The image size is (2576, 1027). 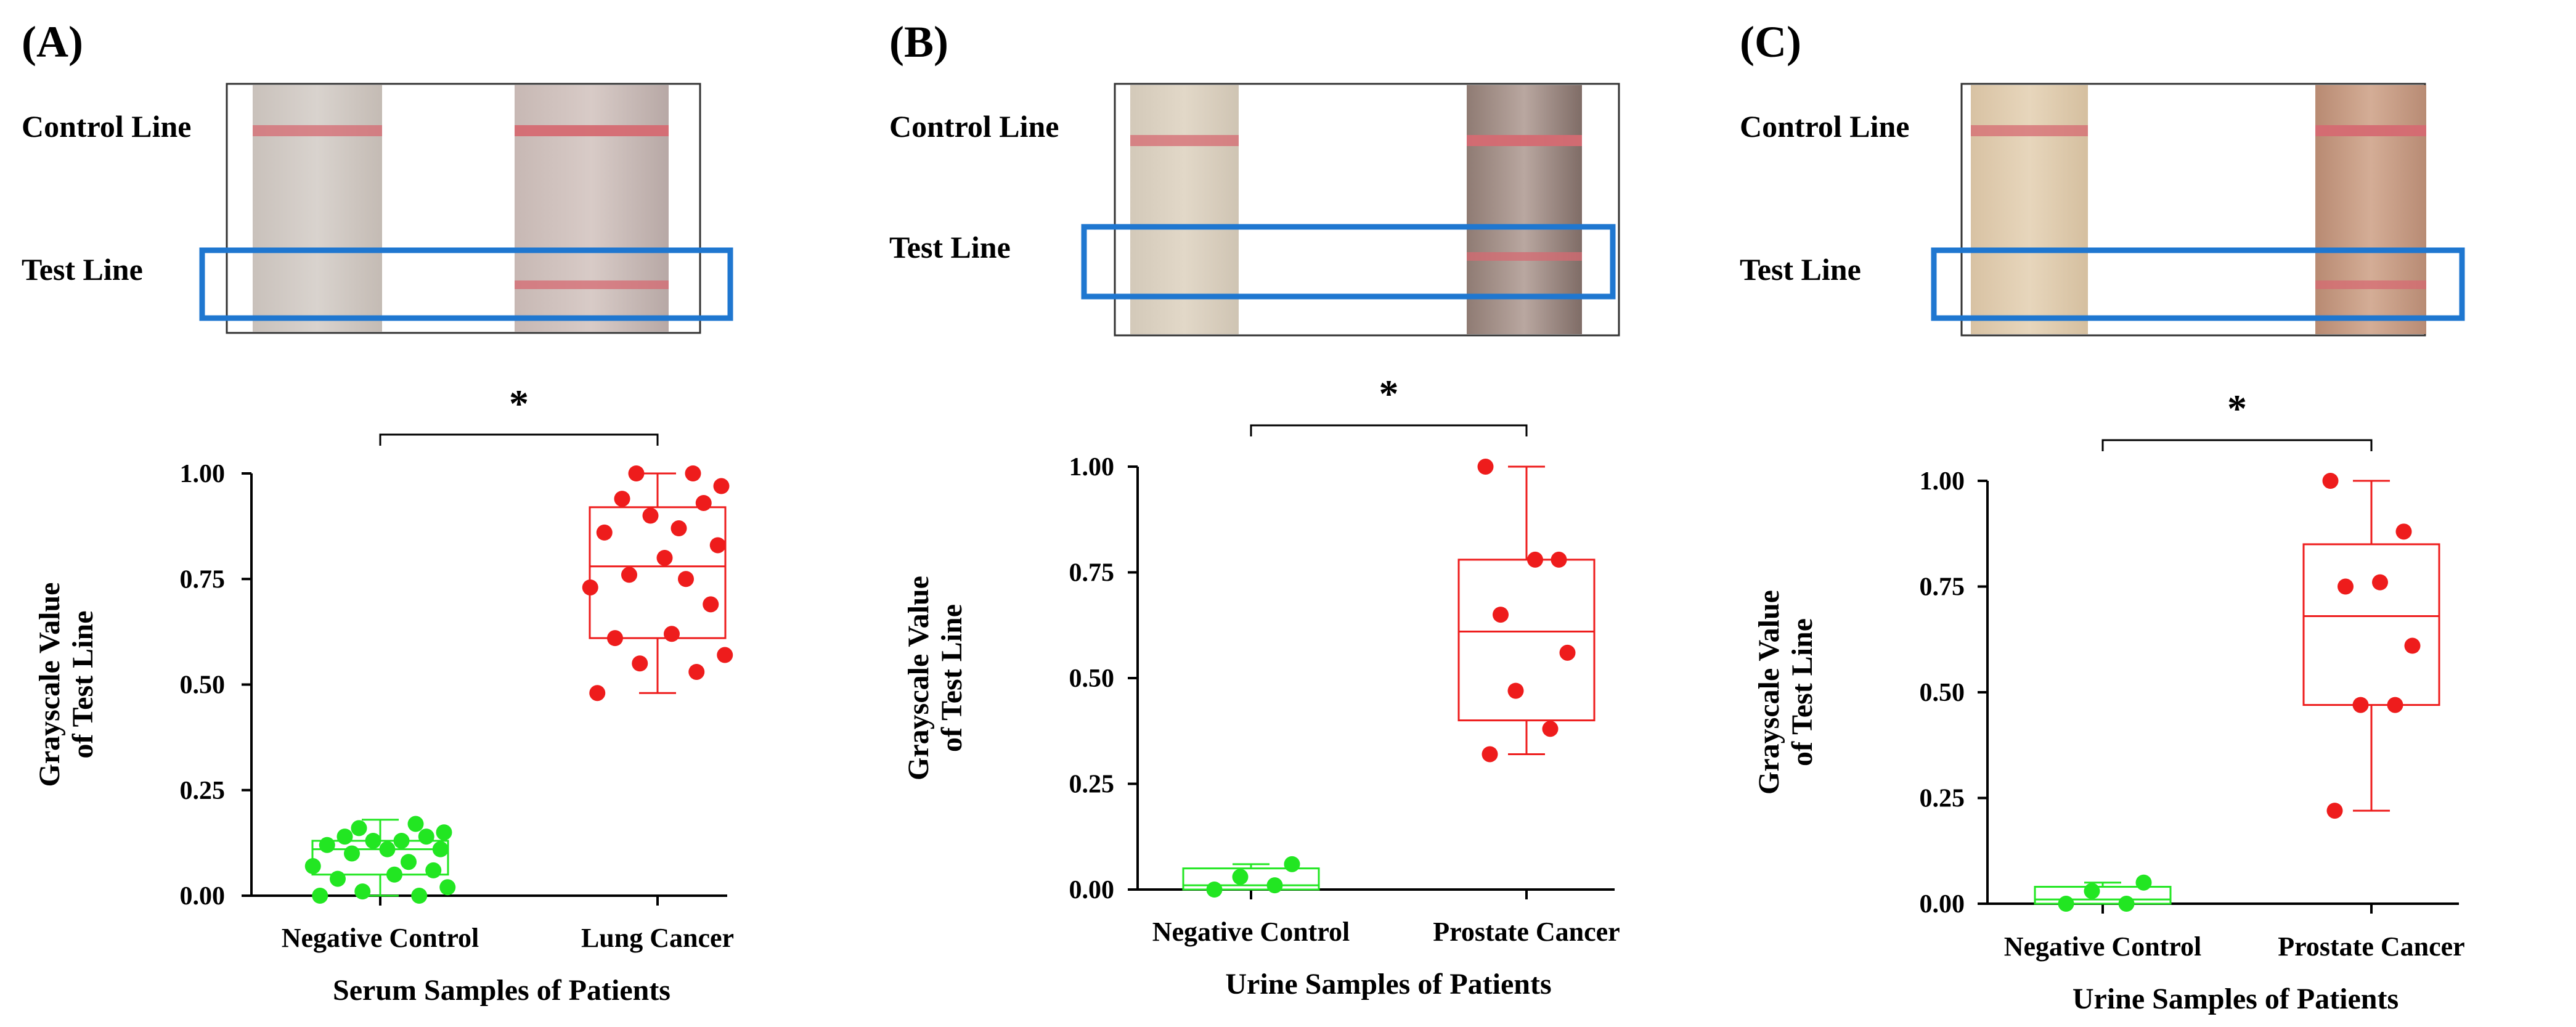 What do you see at coordinates (919, 42) in the screenshot?
I see `panel-letter: (B)` at bounding box center [919, 42].